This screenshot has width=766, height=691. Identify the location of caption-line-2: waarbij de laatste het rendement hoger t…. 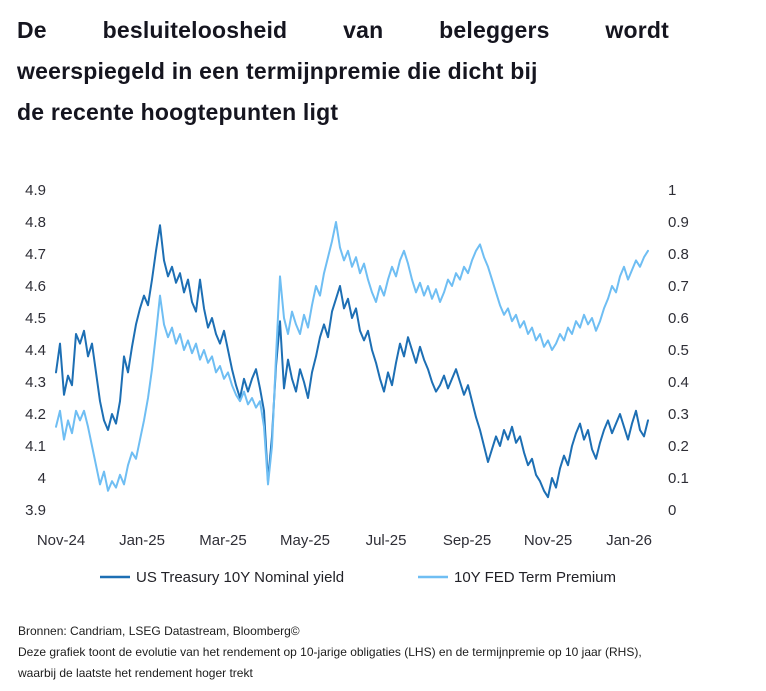
(135, 673).